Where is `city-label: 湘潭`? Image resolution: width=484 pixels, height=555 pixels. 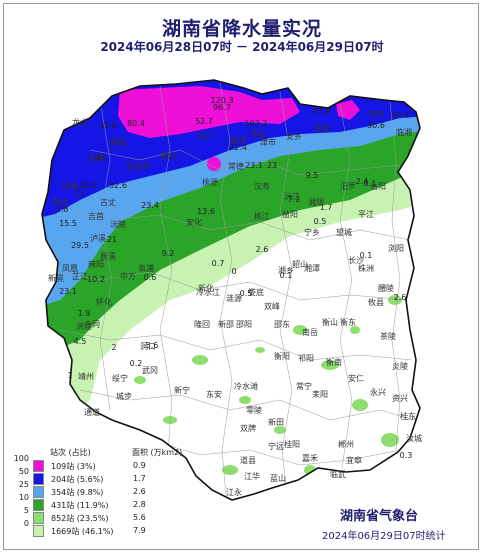 city-label: 湘潭 is located at coordinates (312, 268).